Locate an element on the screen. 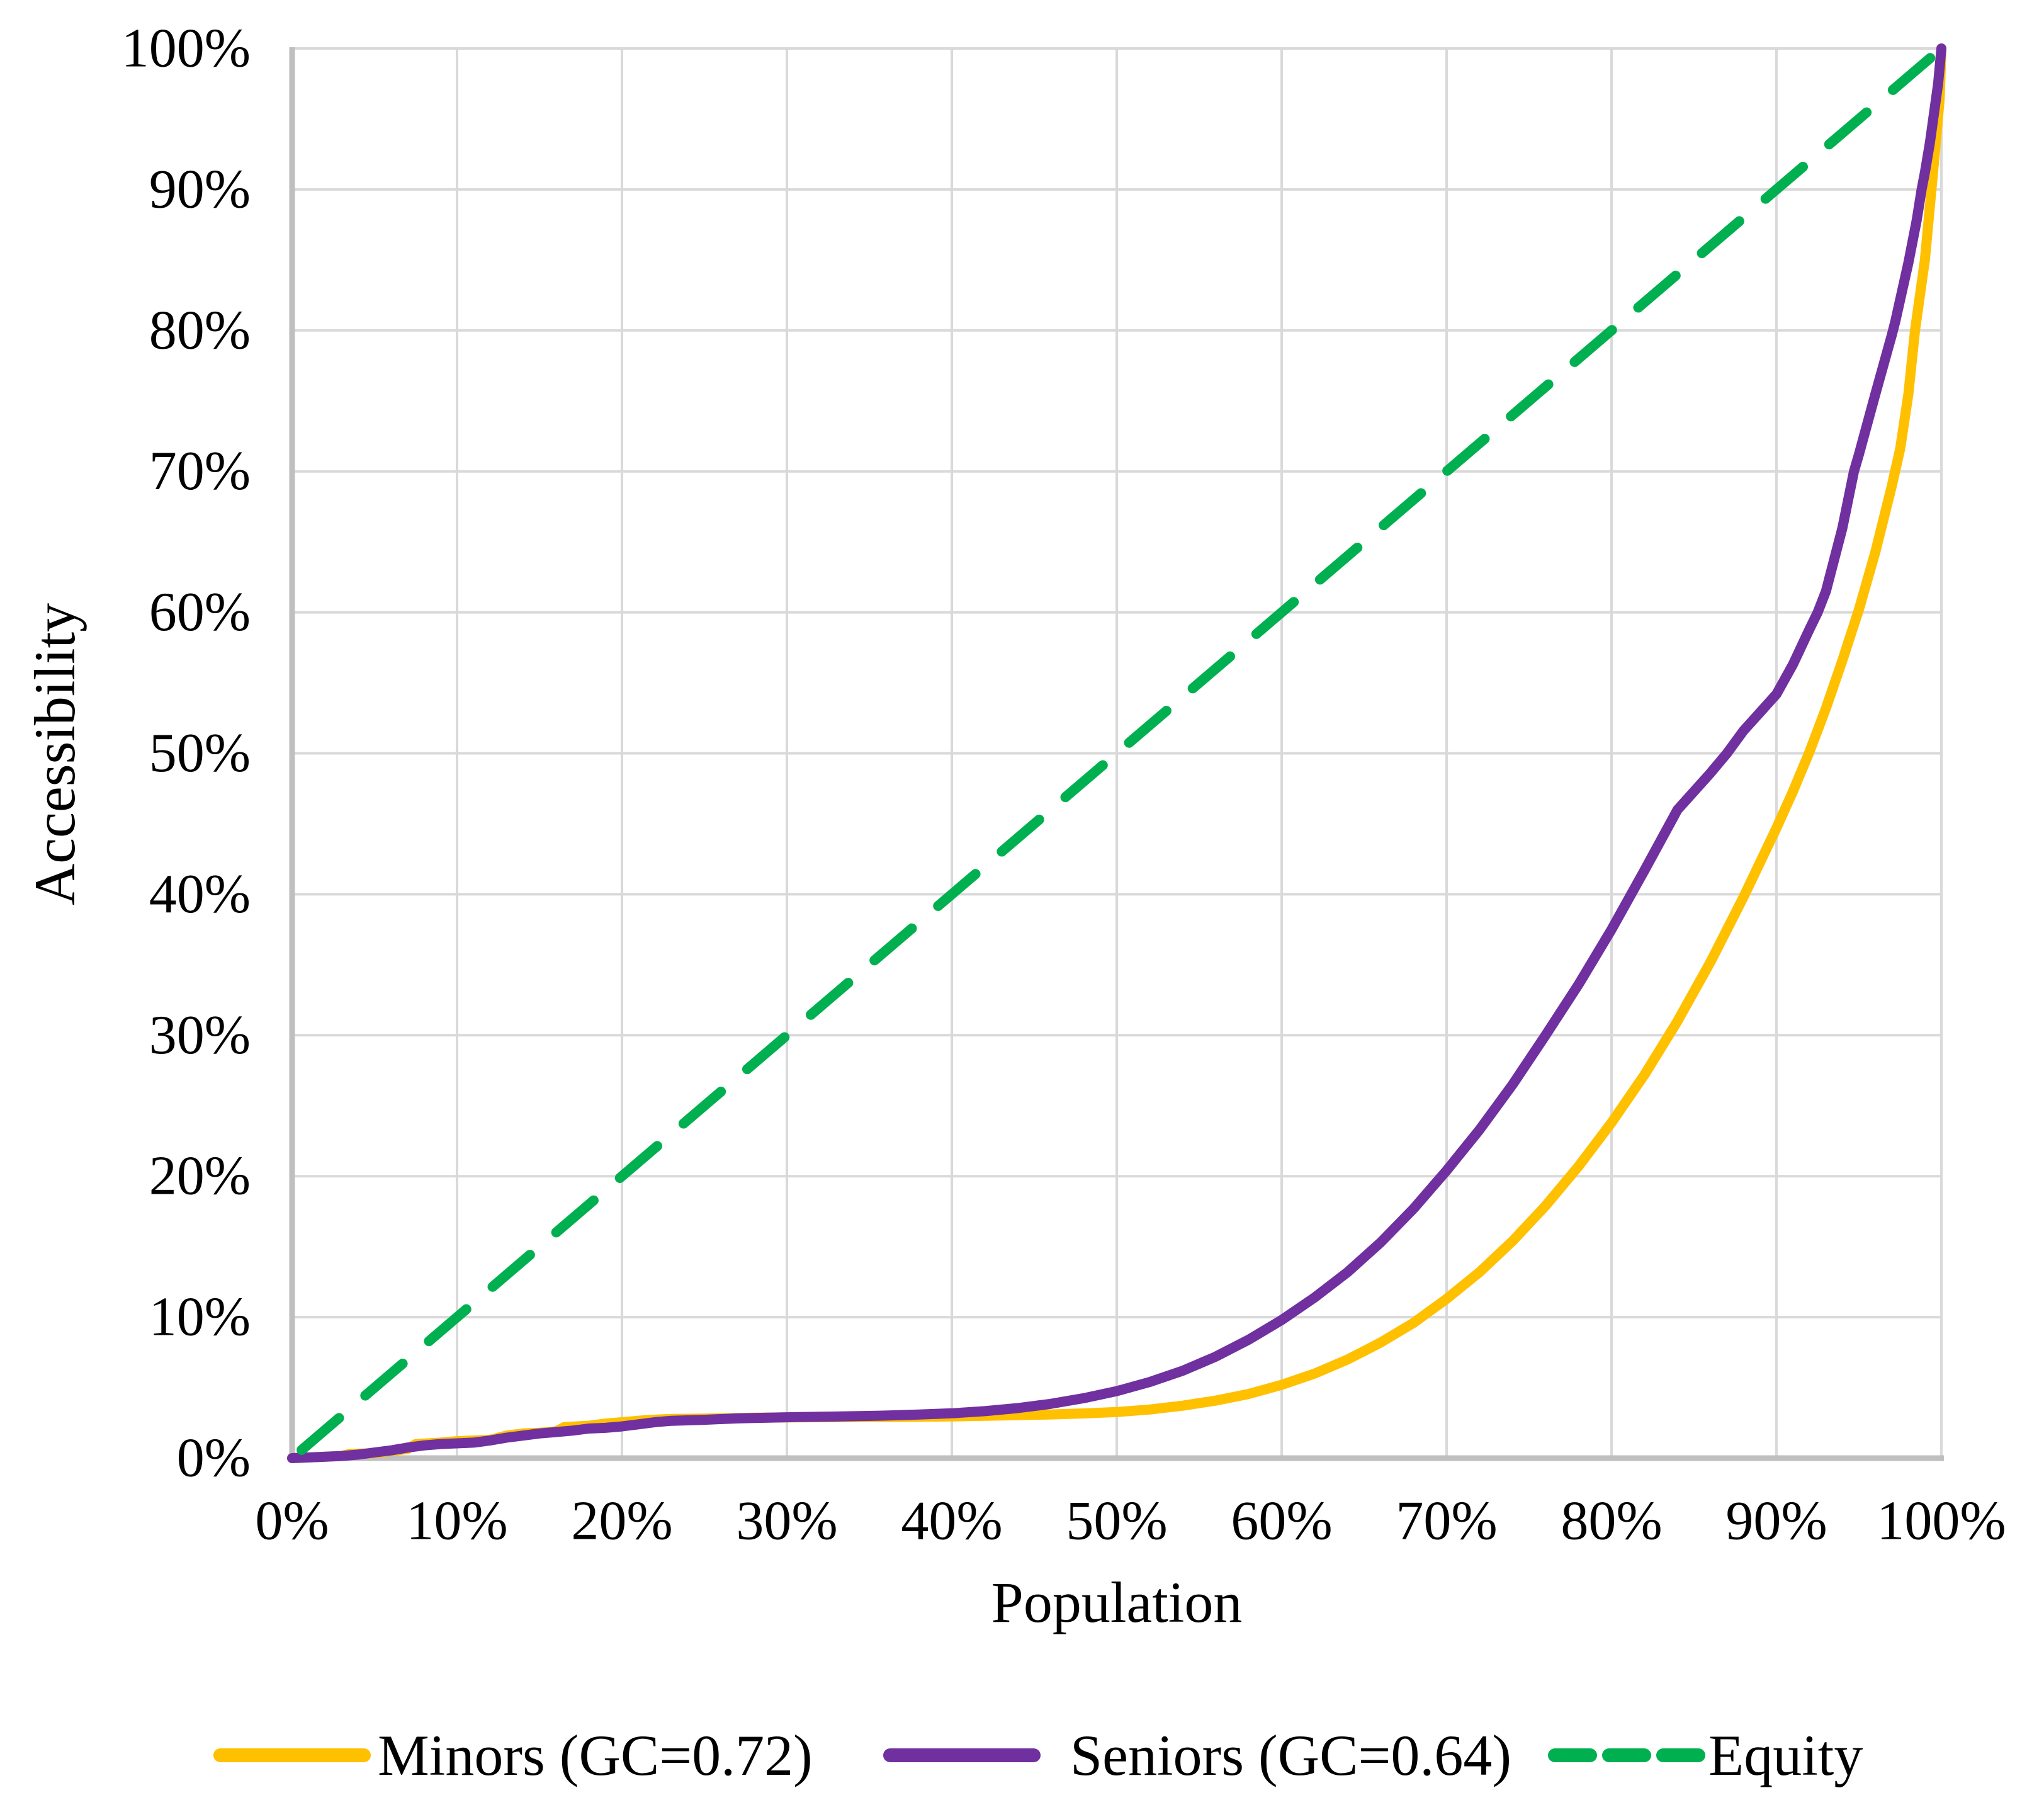 This screenshot has width=2044, height=1800. legend-item: Equity is located at coordinates (1705, 1755).